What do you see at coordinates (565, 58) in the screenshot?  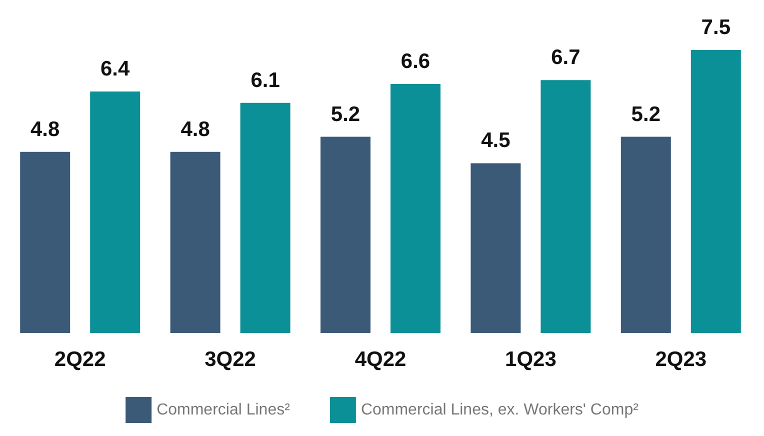 I see `data-label: 6.7` at bounding box center [565, 58].